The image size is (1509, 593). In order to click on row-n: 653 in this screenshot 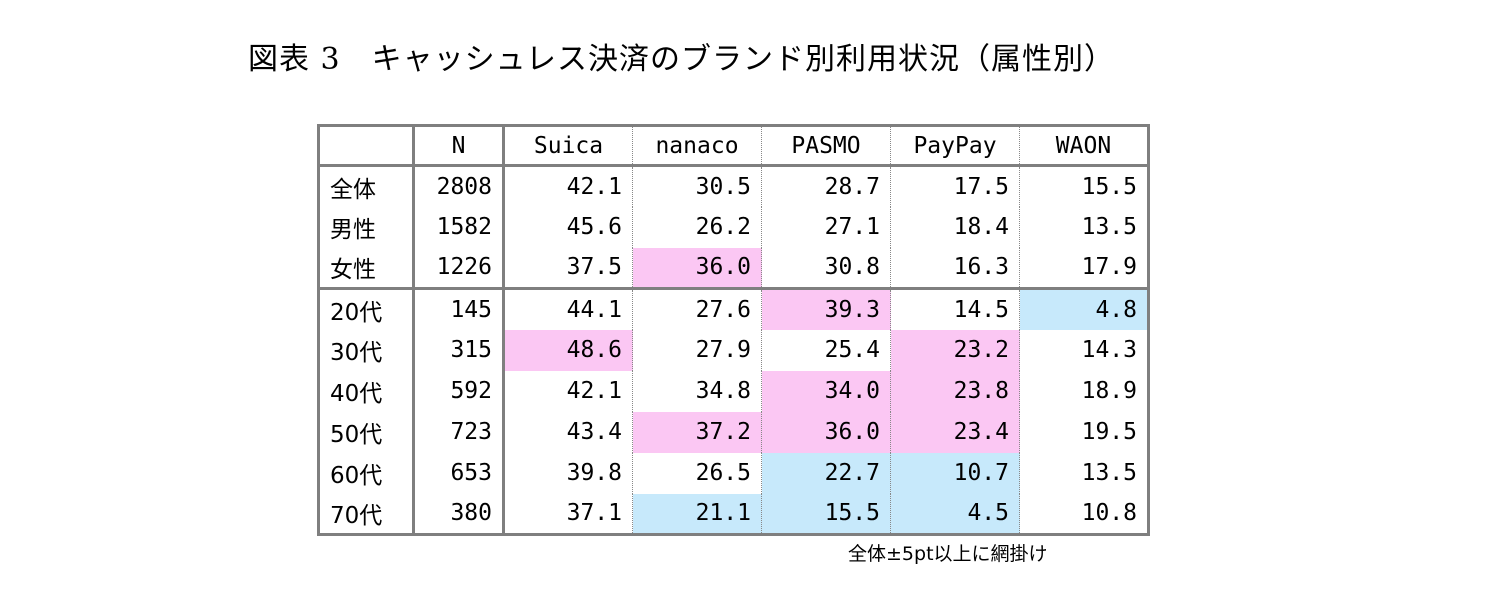, I will do `click(459, 473)`.